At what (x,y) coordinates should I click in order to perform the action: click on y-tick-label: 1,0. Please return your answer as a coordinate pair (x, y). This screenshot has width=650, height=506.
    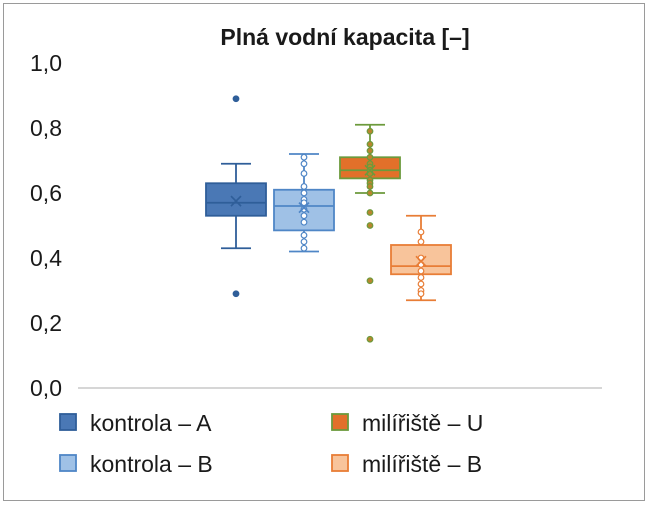
    Looking at the image, I should click on (46, 63).